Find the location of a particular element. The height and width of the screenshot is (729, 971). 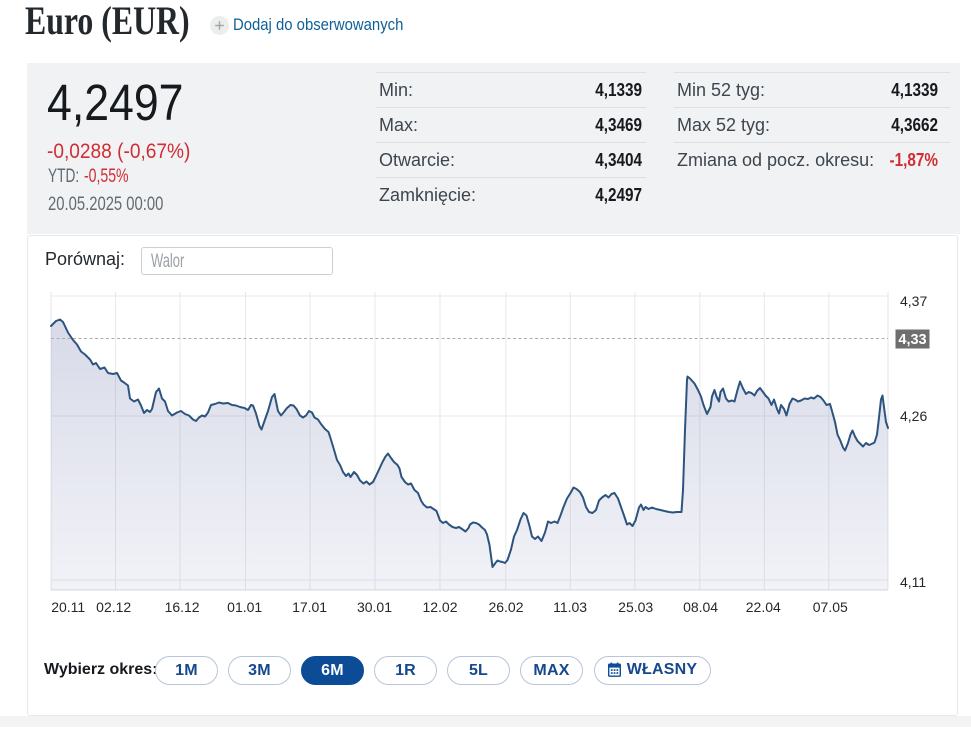

svg-text: 4,11 is located at coordinates (913, 582).